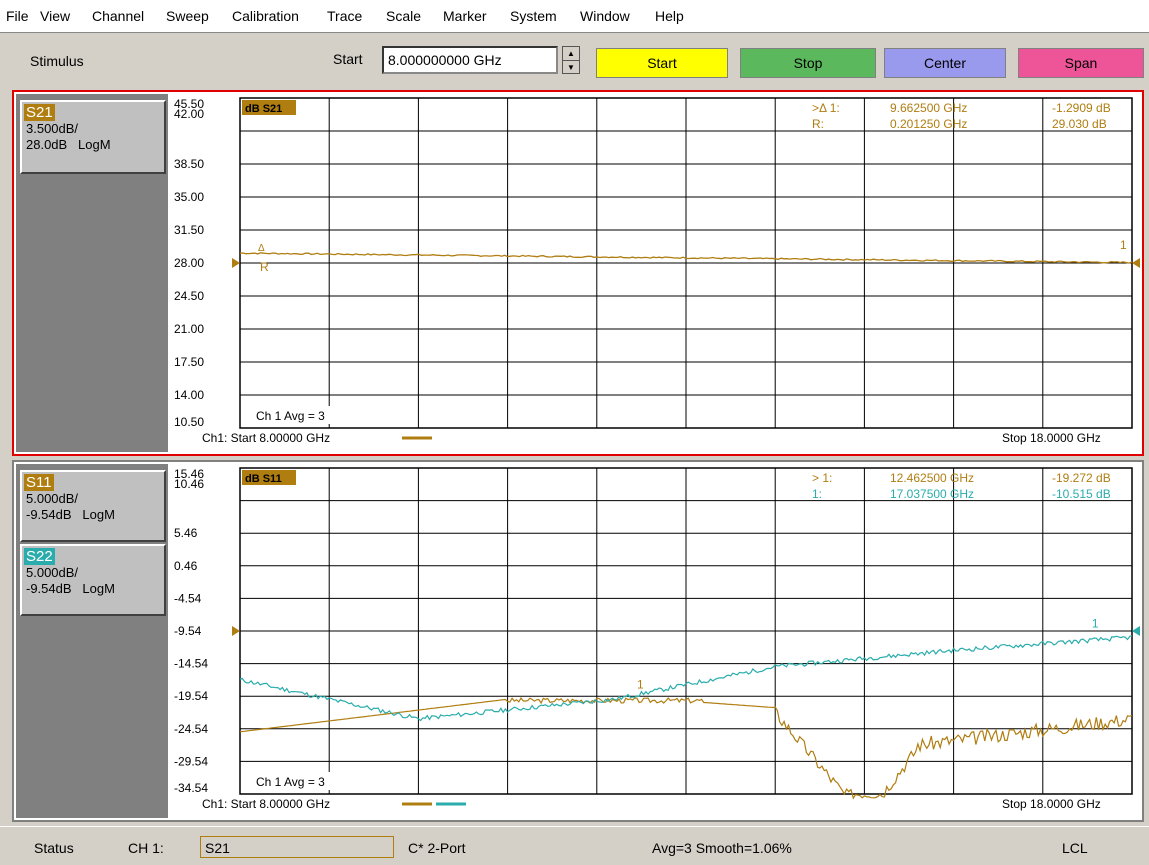  I want to click on trace-scale-s22: 5.000dB/, so click(52, 572).